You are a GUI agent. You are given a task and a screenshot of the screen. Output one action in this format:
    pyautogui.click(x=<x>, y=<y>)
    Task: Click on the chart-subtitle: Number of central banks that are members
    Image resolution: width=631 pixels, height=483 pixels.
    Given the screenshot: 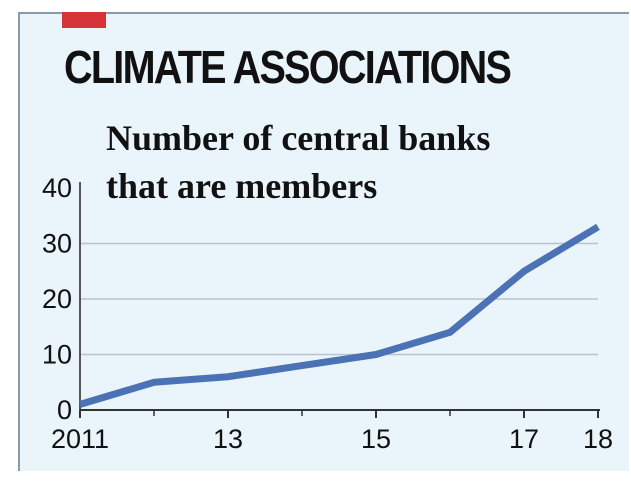 What is the action you would take?
    pyautogui.click(x=298, y=162)
    